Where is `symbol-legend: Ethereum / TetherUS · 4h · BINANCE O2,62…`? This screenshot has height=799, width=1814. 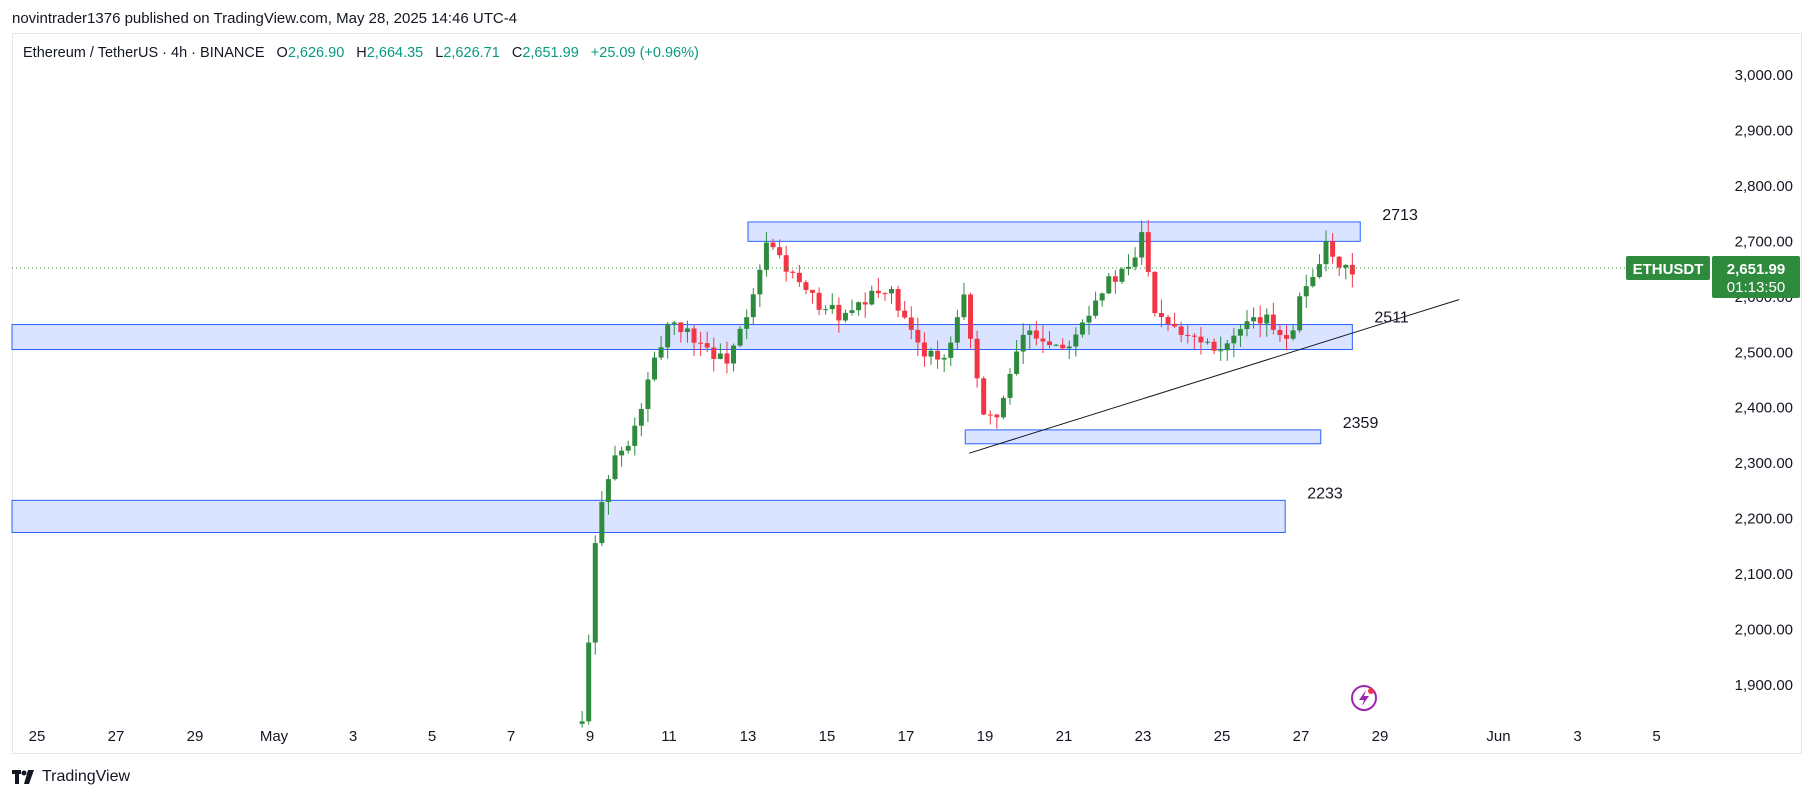 symbol-legend: Ethereum / TetherUS · 4h · BINANCE O2,62… is located at coordinates (361, 53).